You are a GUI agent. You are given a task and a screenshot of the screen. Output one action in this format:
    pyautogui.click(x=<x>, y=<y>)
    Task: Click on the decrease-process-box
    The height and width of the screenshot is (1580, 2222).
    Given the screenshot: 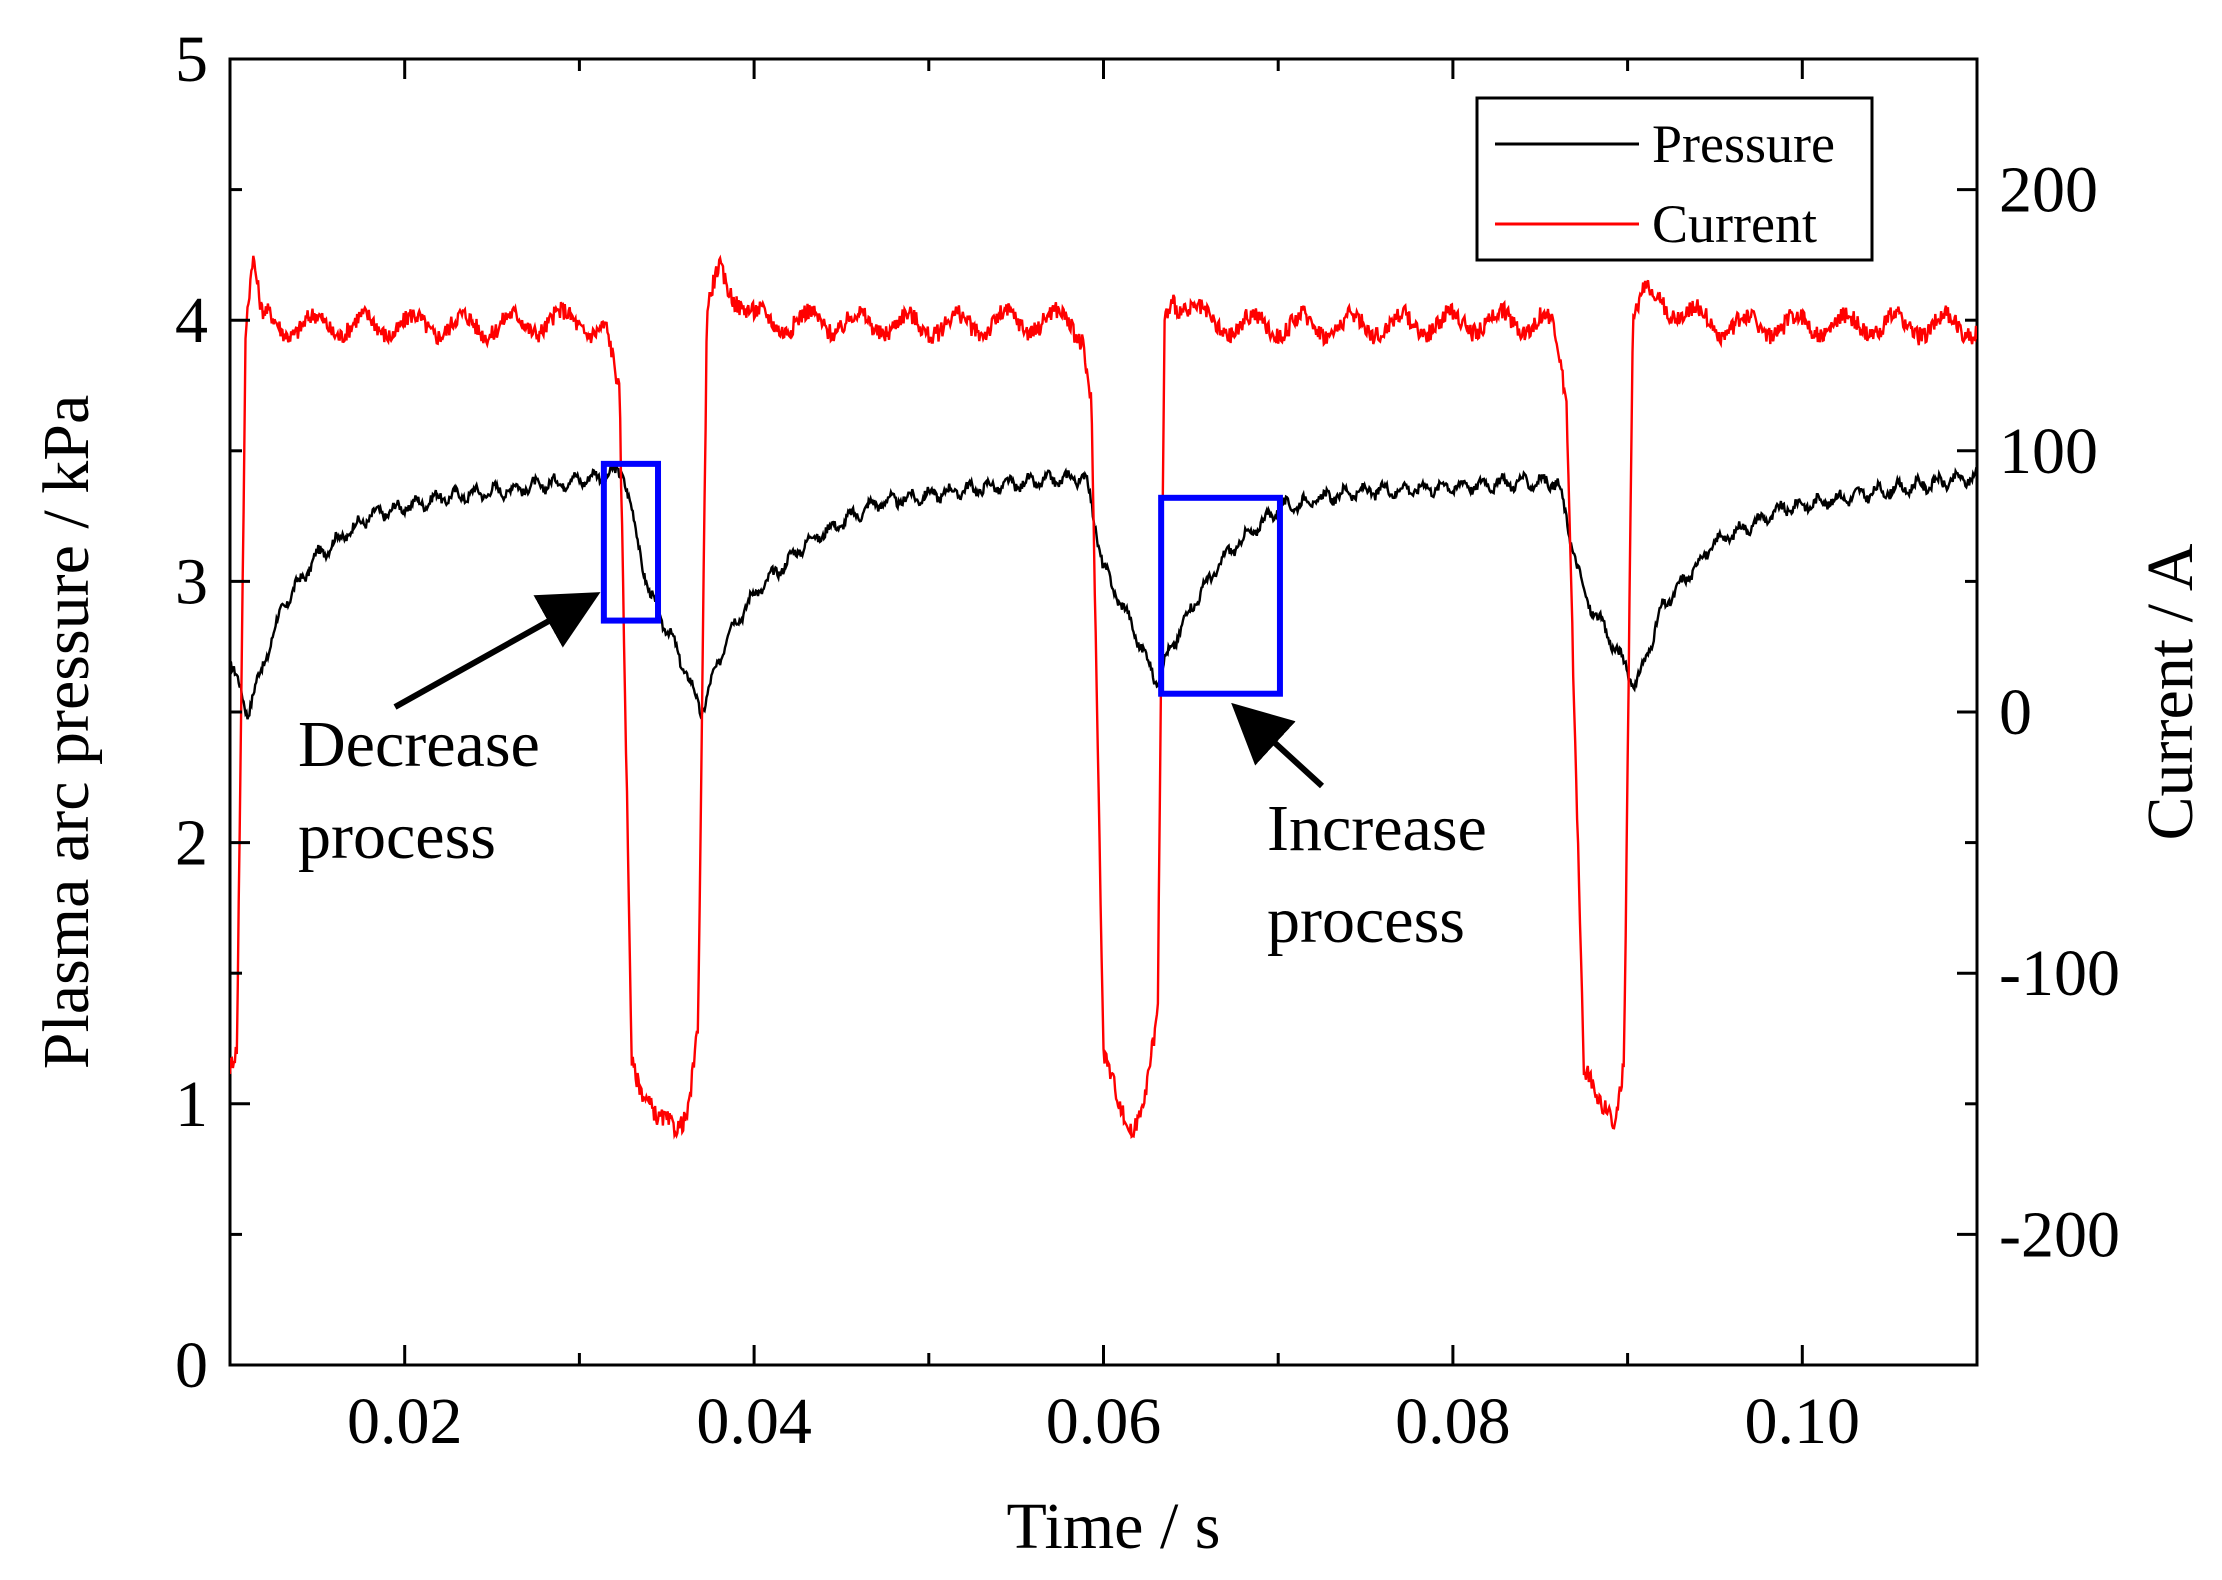 What is the action you would take?
    pyautogui.click(x=631, y=542)
    